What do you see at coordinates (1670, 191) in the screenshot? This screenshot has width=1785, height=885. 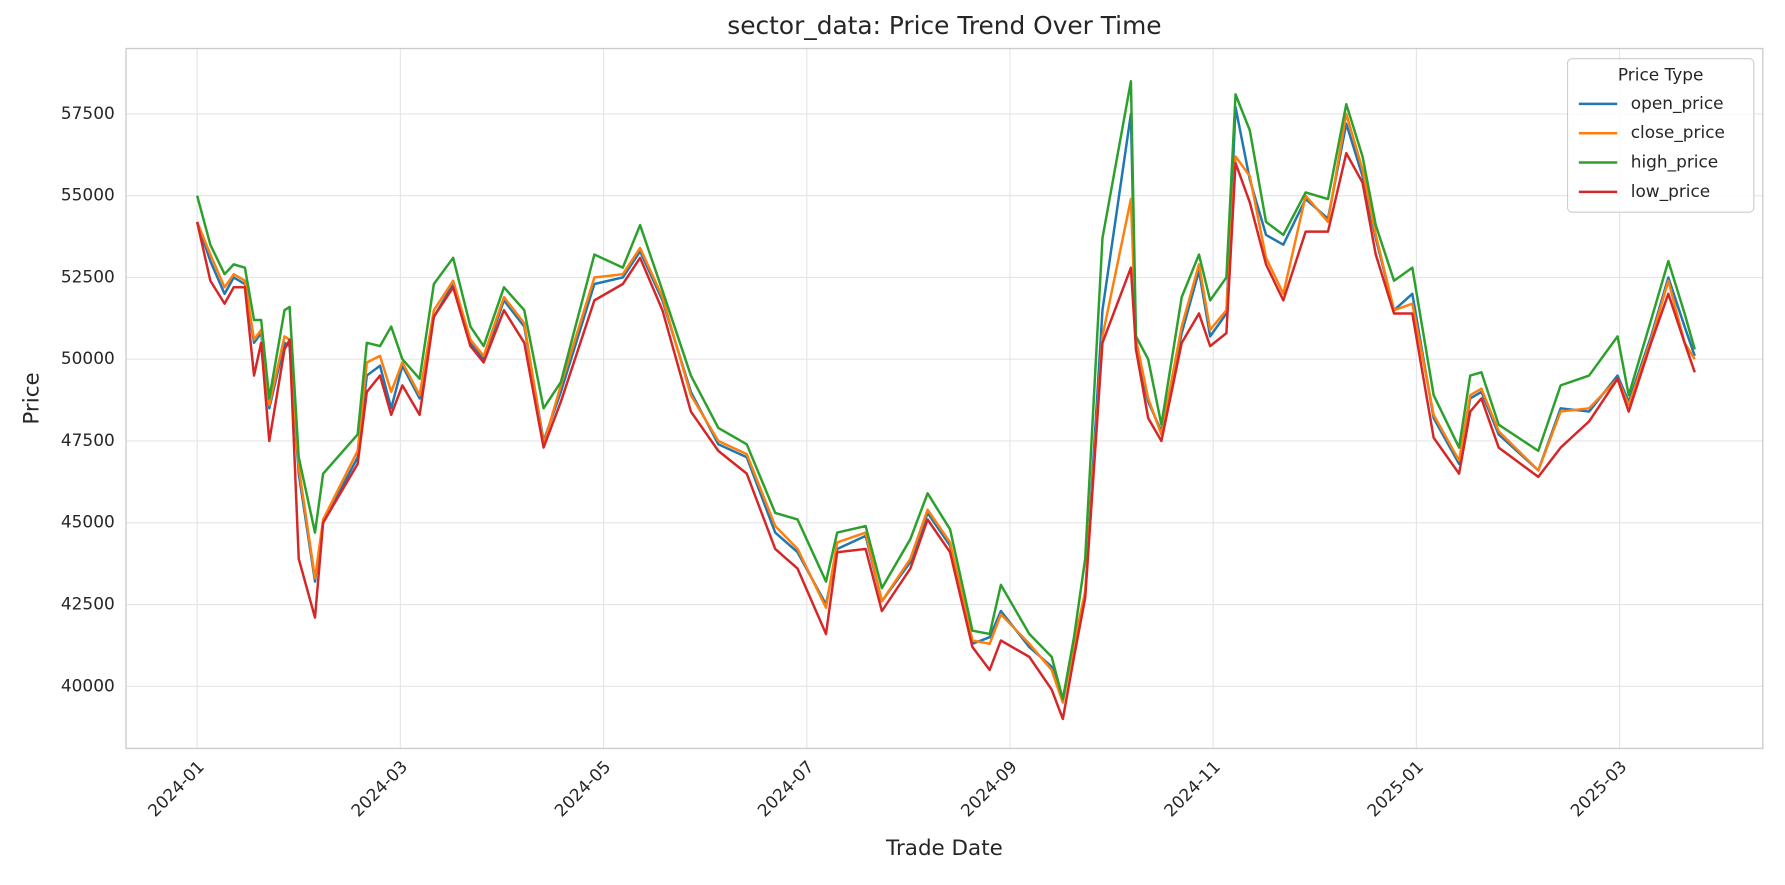 I see `legend-label: low_price` at bounding box center [1670, 191].